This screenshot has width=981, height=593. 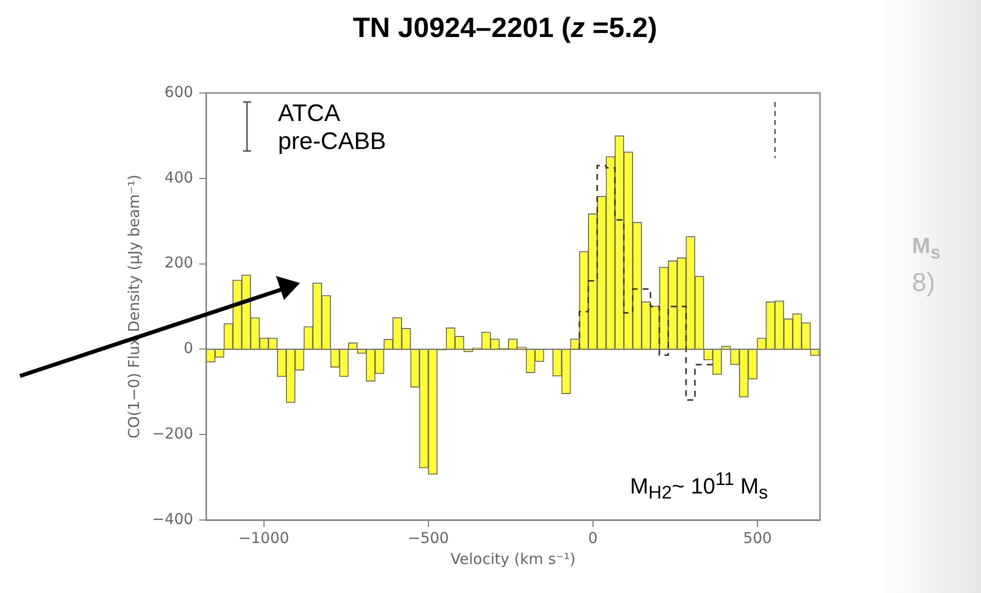 I want to click on chart-title: TN J0924–2201 (z =5.2), so click(x=505, y=28).